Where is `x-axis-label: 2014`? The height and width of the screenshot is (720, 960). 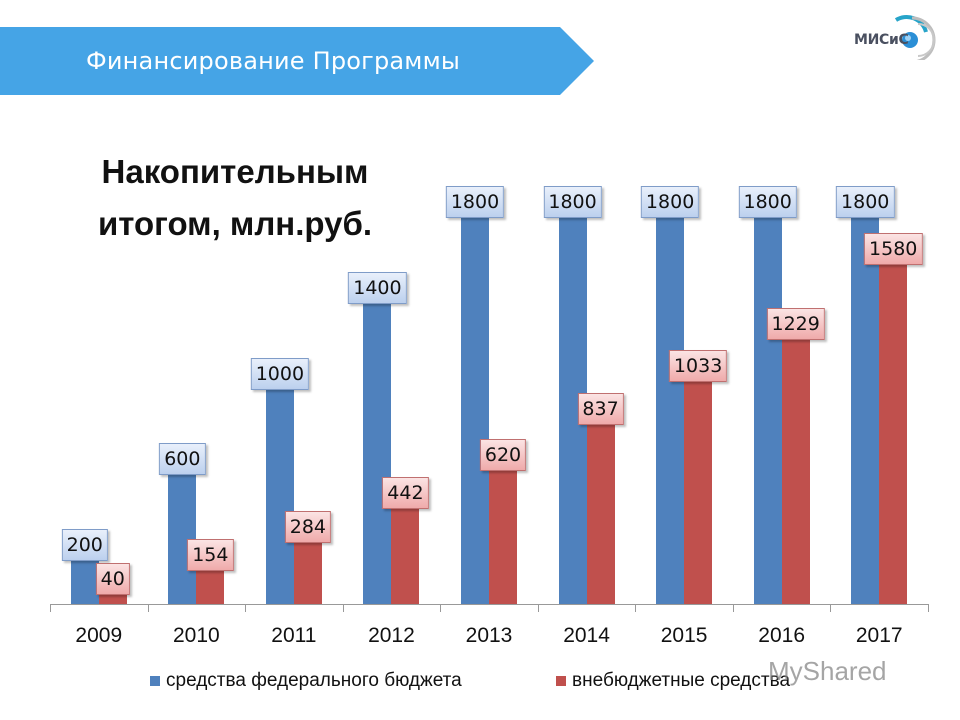
x-axis-label: 2014 is located at coordinates (586, 635).